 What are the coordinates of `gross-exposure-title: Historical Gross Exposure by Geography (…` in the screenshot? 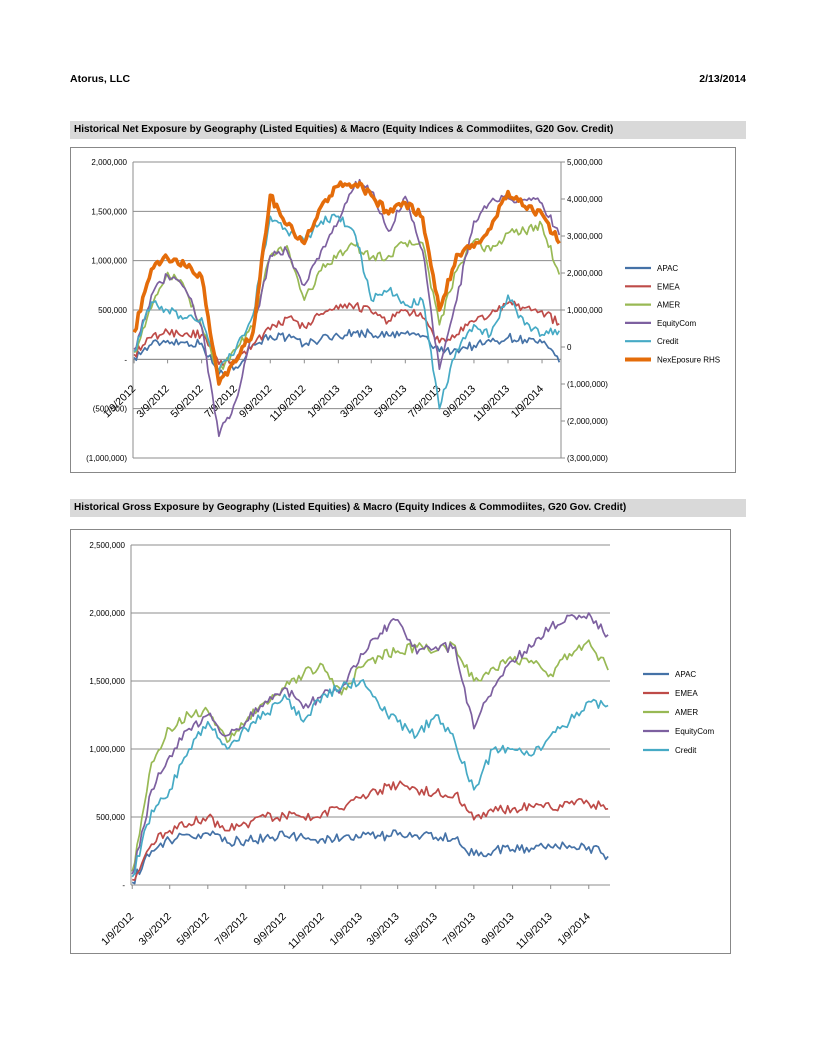 It's located at (350, 507).